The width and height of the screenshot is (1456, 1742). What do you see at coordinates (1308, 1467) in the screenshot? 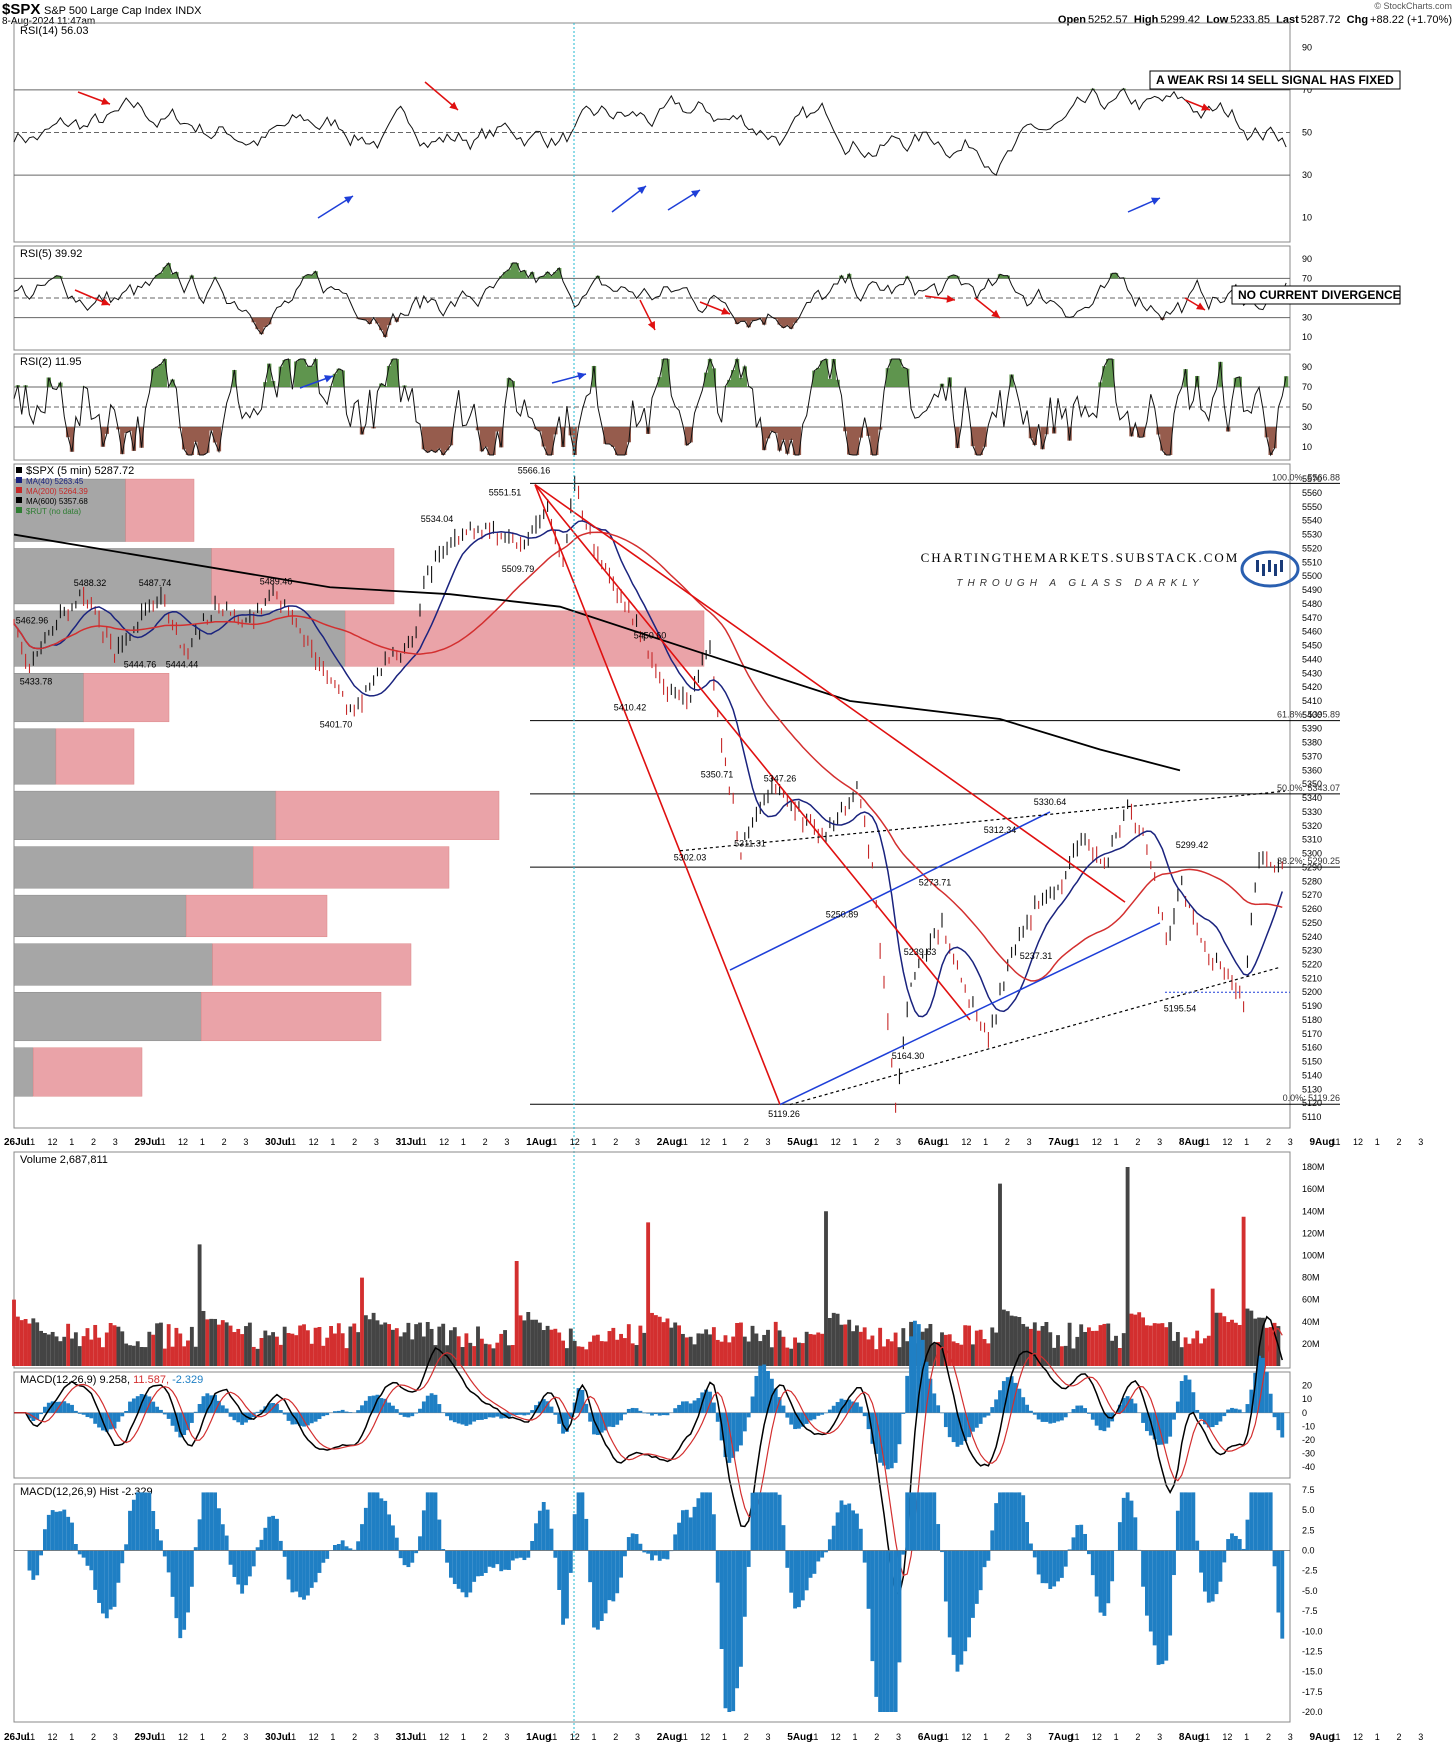
I see `macd-tick: -40` at bounding box center [1308, 1467].